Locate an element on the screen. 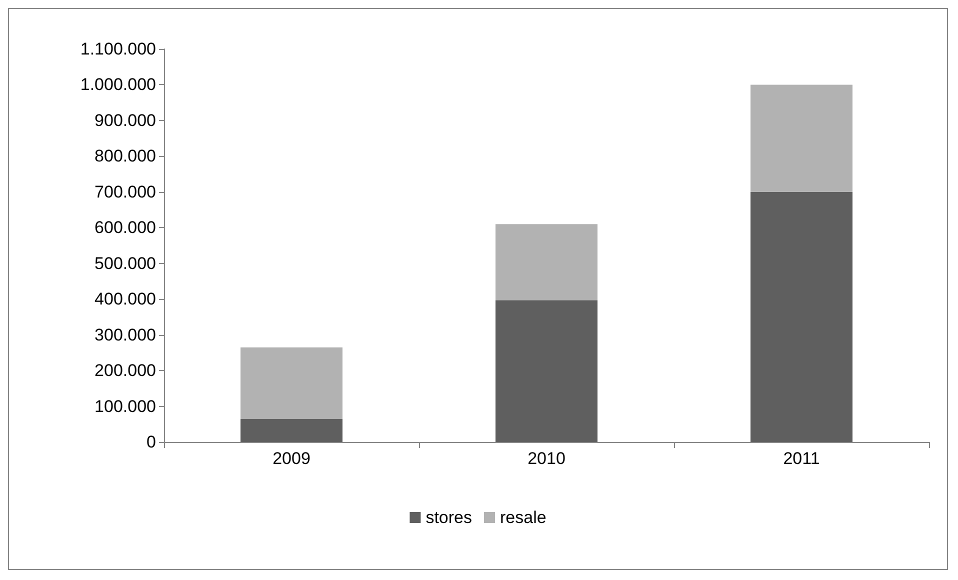 Image resolution: width=958 pixels, height=580 pixels. y-tick-label: 800.000 is located at coordinates (125, 156).